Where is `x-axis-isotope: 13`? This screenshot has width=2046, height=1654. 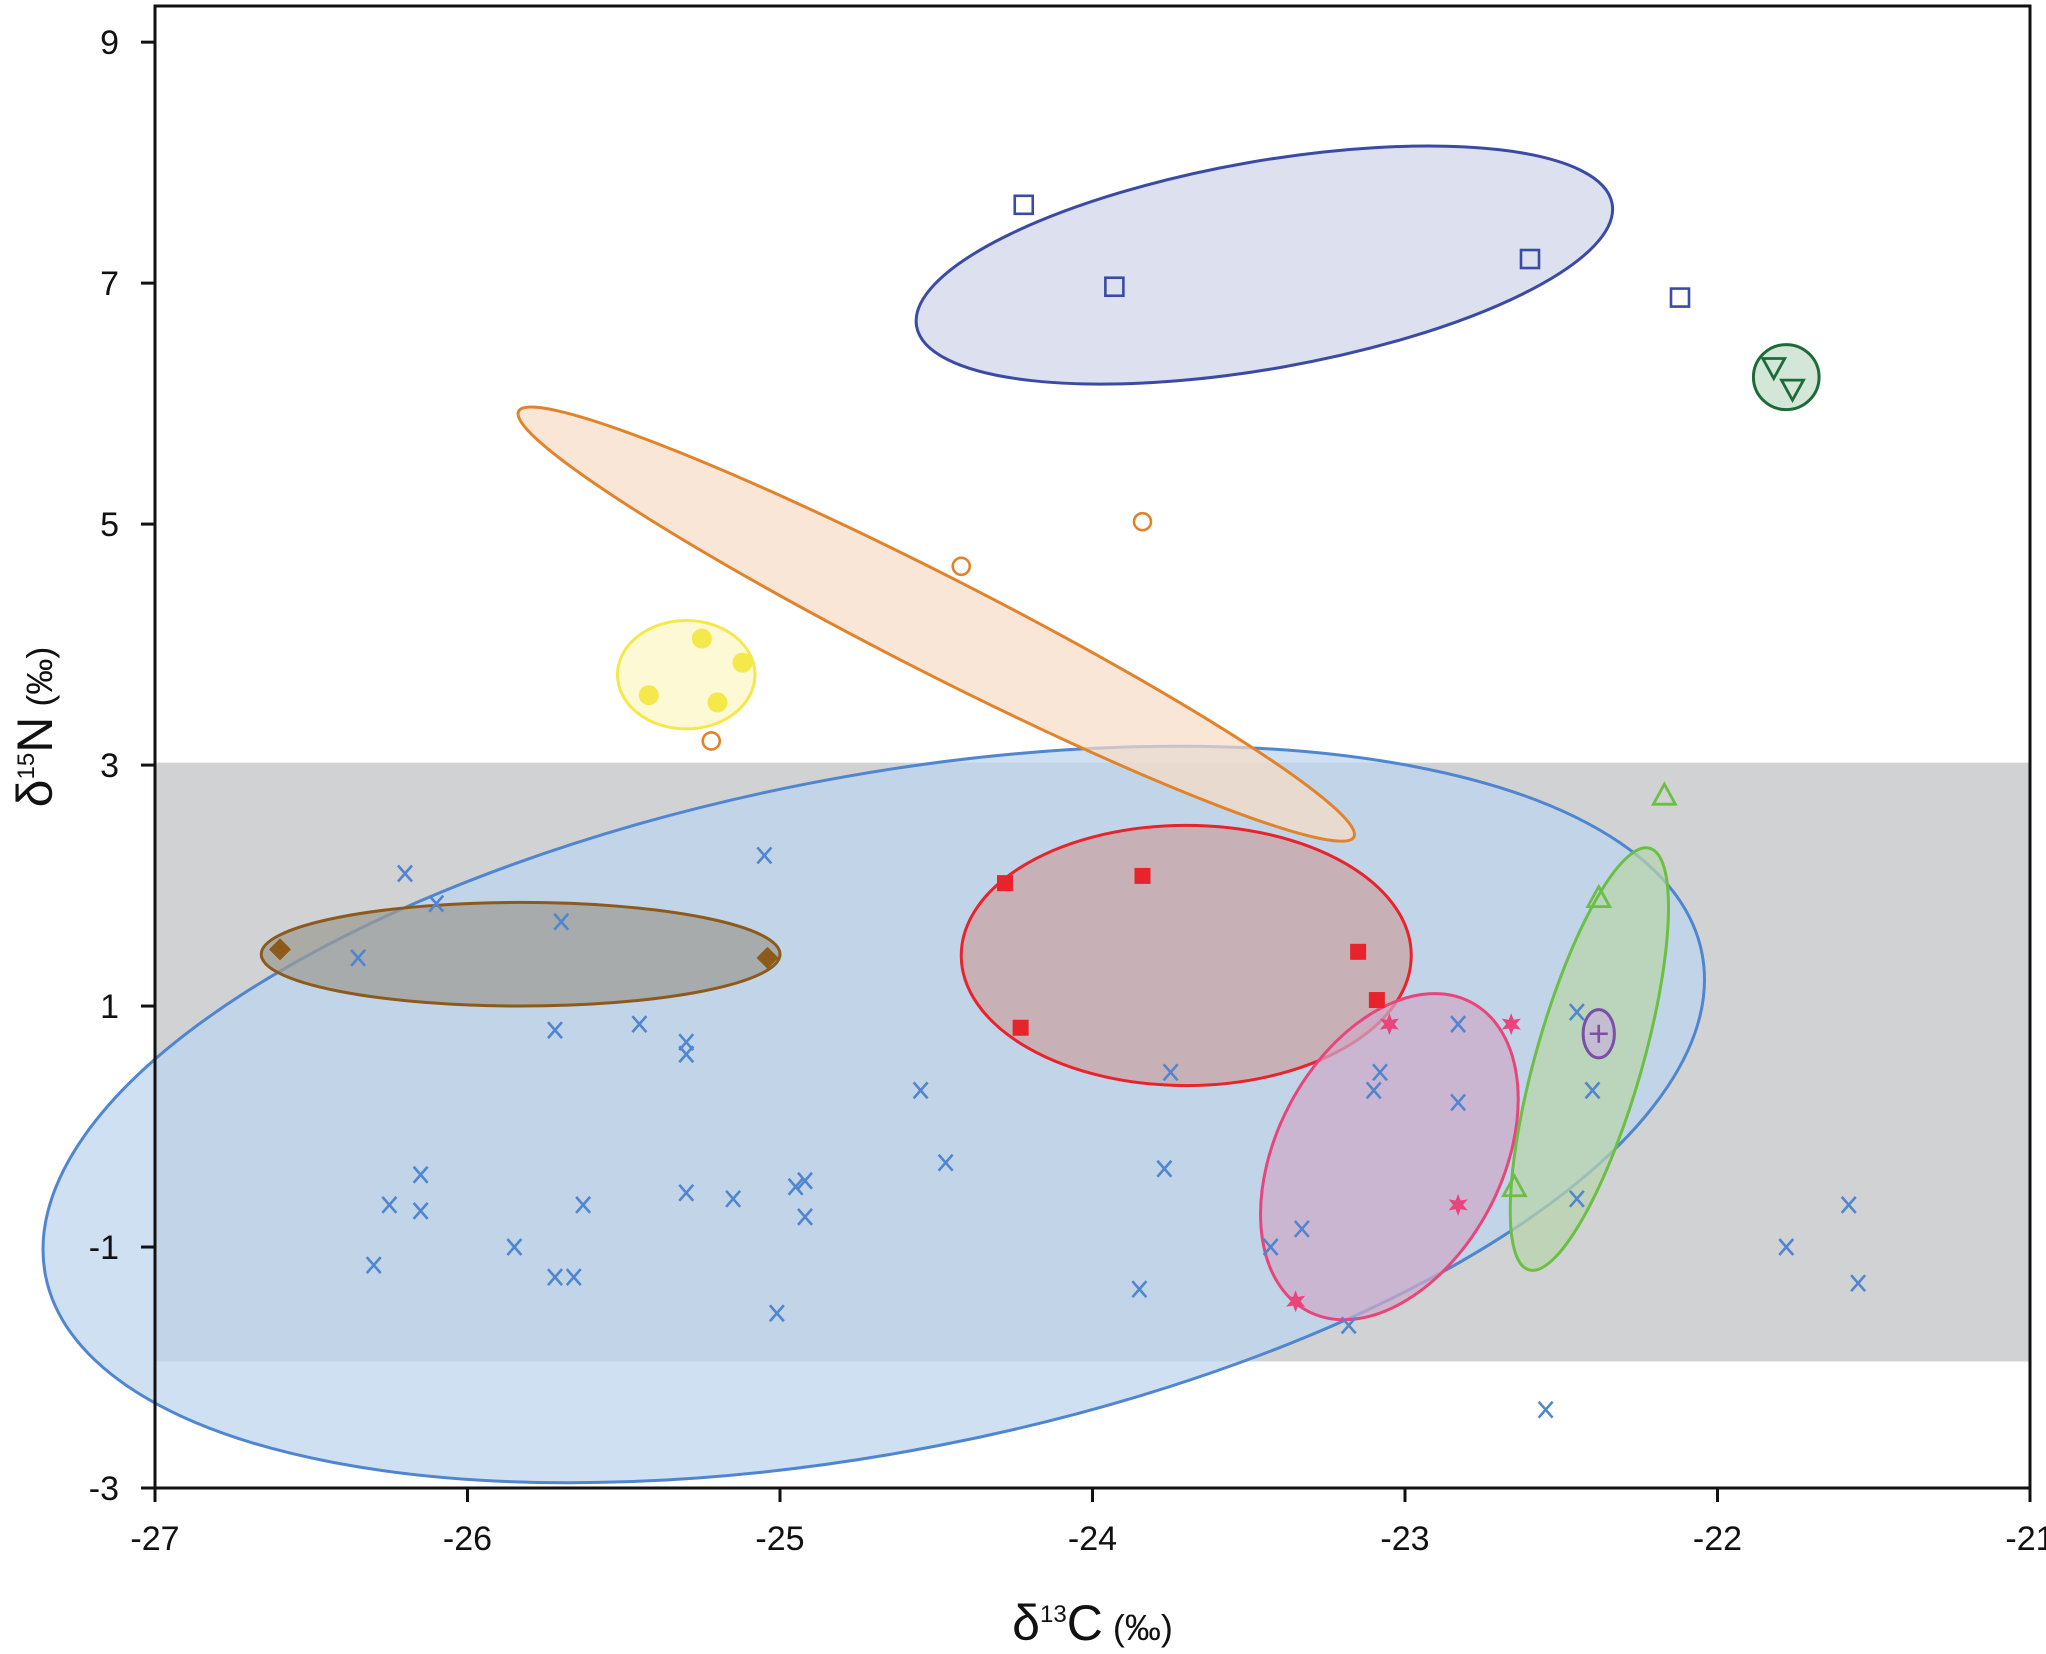
x-axis-isotope: 13 is located at coordinates (1053, 1614).